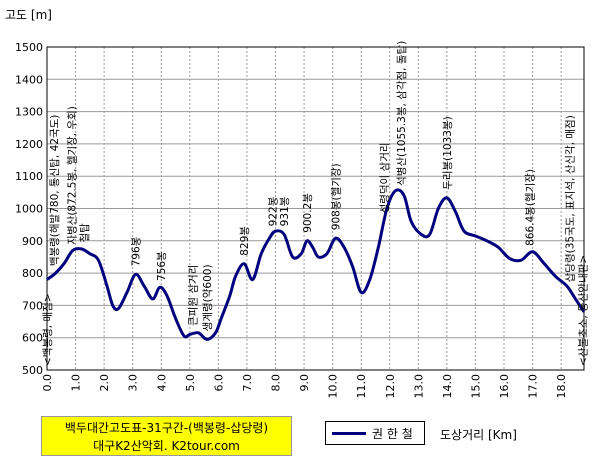 The height and width of the screenshot is (461, 593). Describe the element at coordinates (162, 266) in the screenshot. I see `annotation-label: 756봉` at that location.